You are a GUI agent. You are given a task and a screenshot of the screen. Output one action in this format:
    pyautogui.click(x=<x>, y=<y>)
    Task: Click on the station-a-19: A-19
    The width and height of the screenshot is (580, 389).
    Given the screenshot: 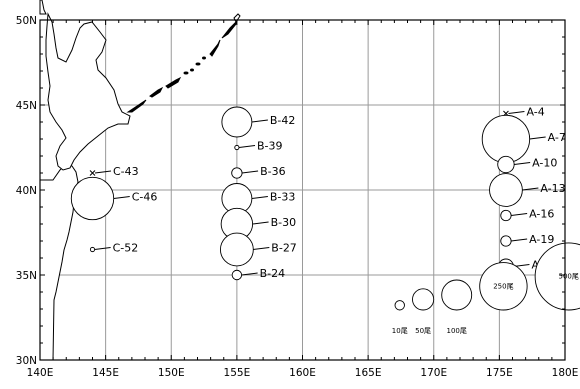 What is the action you would take?
    pyautogui.click(x=527, y=240)
    